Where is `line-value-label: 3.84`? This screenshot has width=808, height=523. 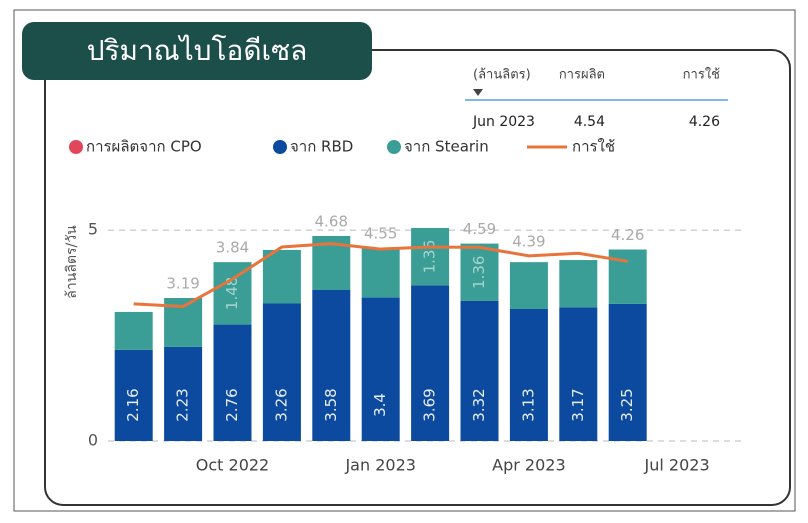
line-value-label: 3.84 is located at coordinates (232, 248).